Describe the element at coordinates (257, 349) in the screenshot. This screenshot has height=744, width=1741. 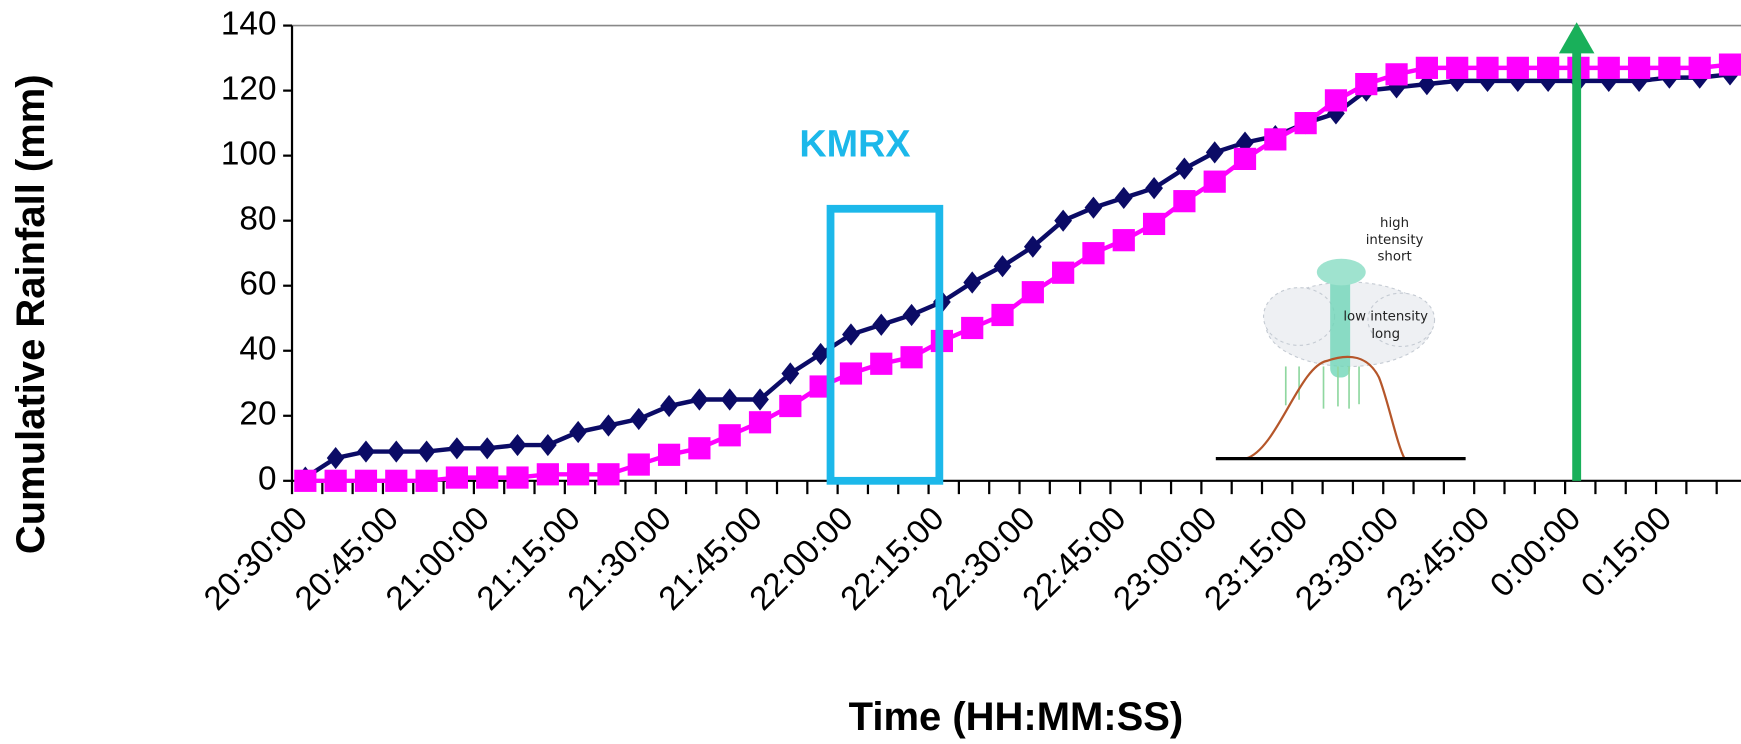
I see `y-tick-label: 40` at that location.